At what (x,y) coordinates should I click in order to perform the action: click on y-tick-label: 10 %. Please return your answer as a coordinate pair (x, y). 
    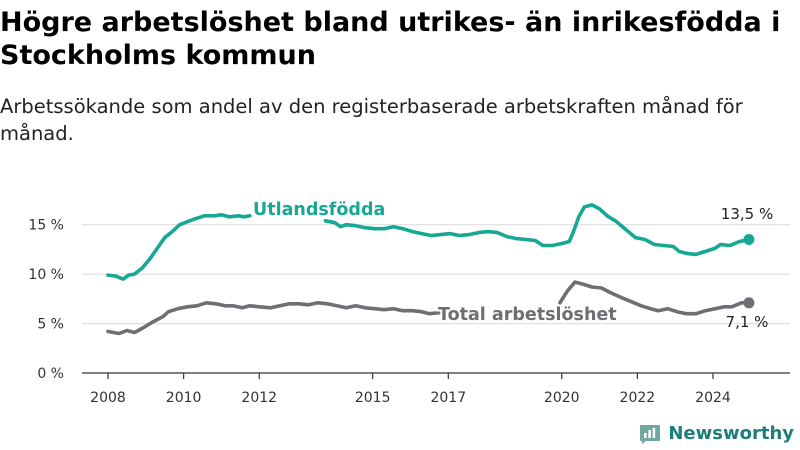
    Looking at the image, I should click on (46, 275).